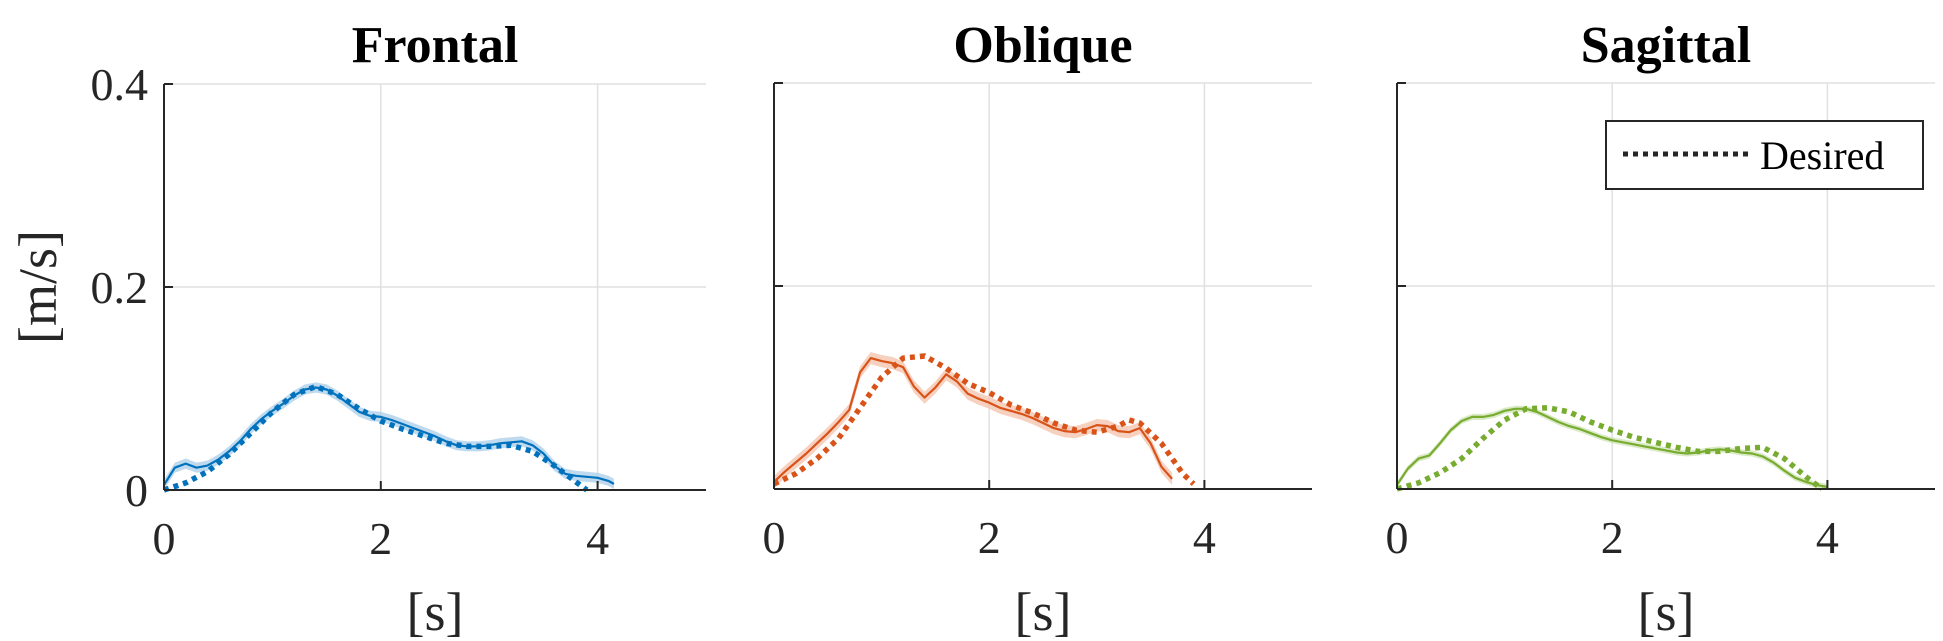 The height and width of the screenshot is (641, 1943). I want to click on legend: Desired, so click(1764, 155).